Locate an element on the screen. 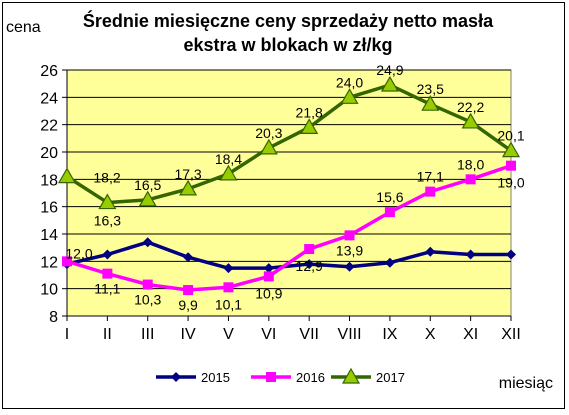 The width and height of the screenshot is (569, 415). data-label-2016: 9,9 is located at coordinates (188, 305).